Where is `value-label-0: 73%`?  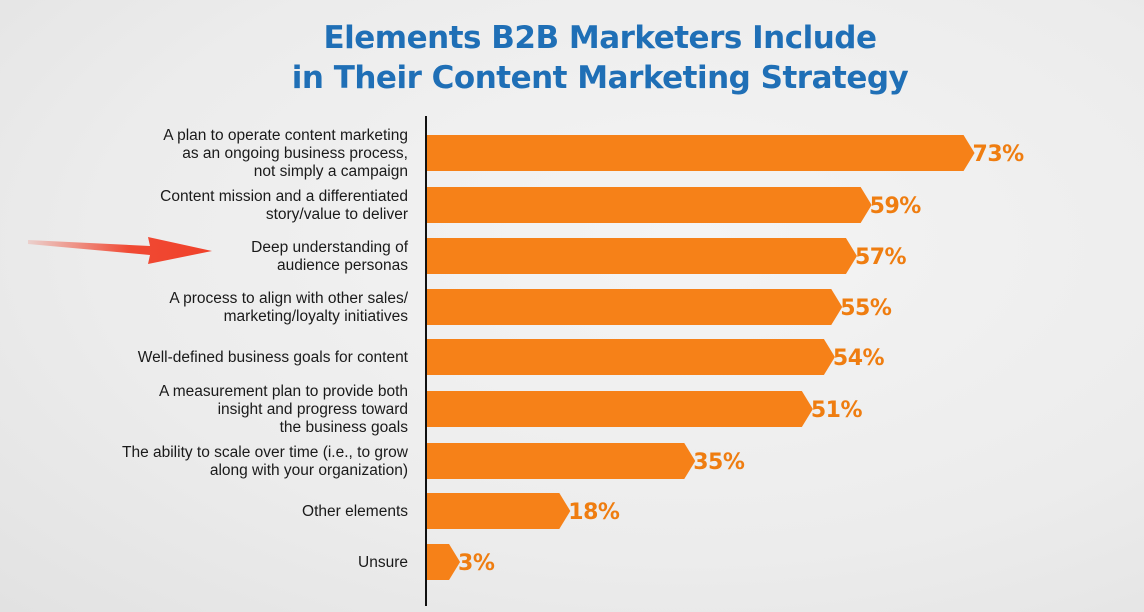
value-label-0: 73% is located at coordinates (999, 154).